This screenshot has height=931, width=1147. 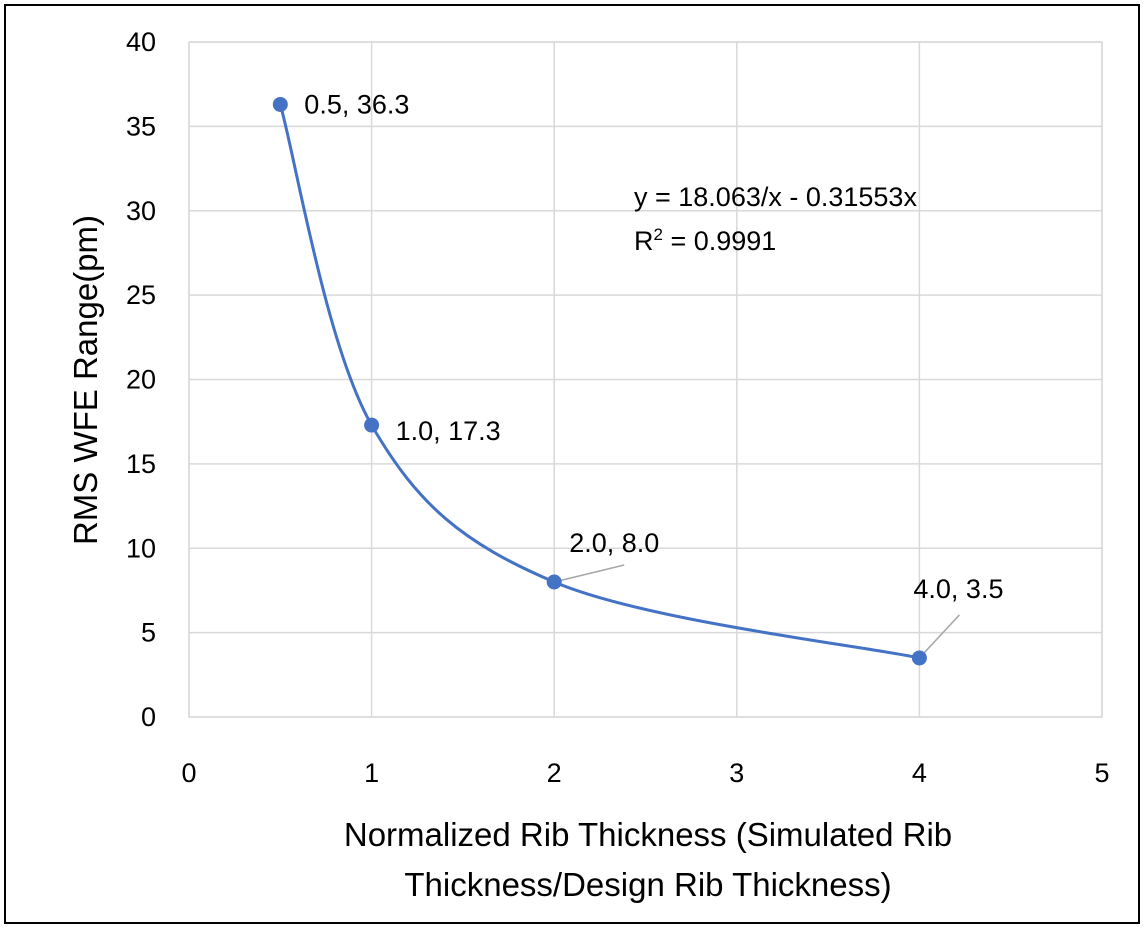 What do you see at coordinates (188, 773) in the screenshot?
I see `x-tick-label: 0` at bounding box center [188, 773].